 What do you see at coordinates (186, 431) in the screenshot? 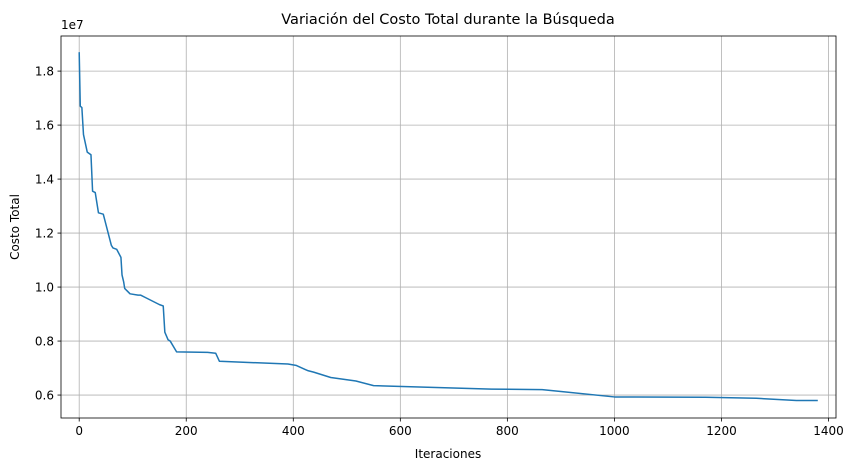
I see `x-tick-label: 200` at bounding box center [186, 431].